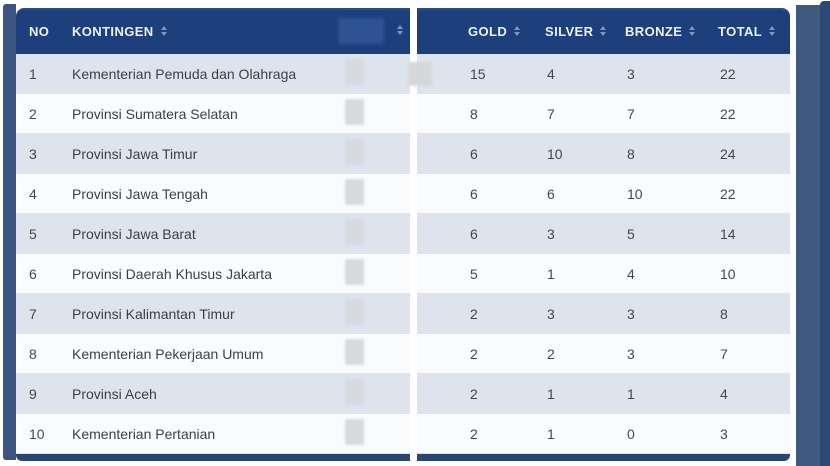 The height and width of the screenshot is (466, 830). What do you see at coordinates (808, 235) in the screenshot?
I see `right-accent-bar` at bounding box center [808, 235].